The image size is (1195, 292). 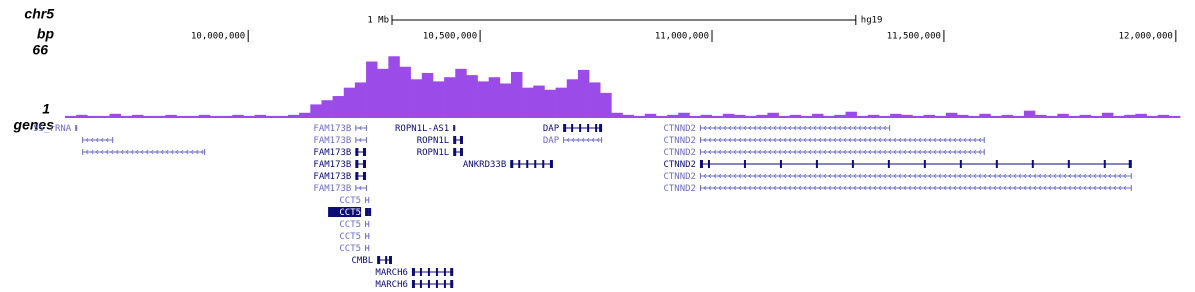 I want to click on gene-label: ROPN1L-AS1, so click(x=422, y=129).